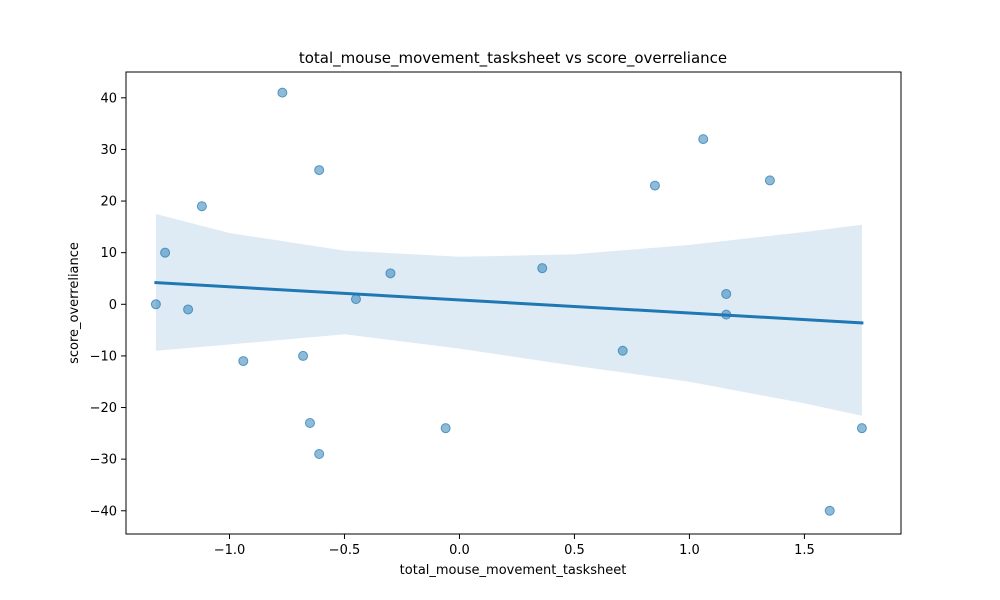 Image resolution: width=1000 pixels, height=600 pixels. What do you see at coordinates (108, 305) in the screenshot?
I see `y-axis: −40 −30 −20 −10 0 10 20 30 40` at bounding box center [108, 305].